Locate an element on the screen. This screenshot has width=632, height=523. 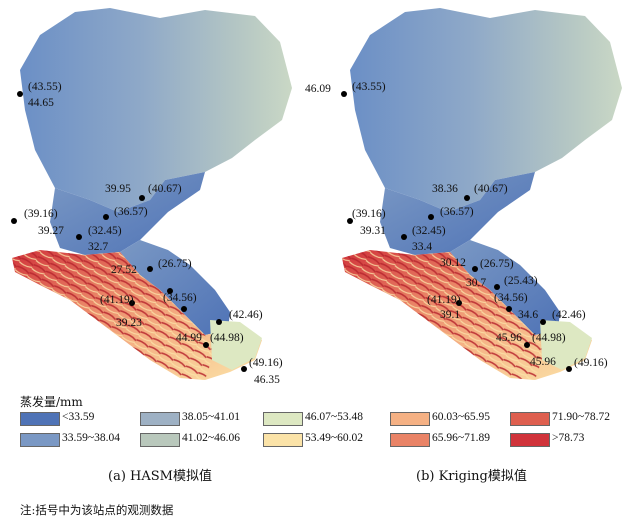
simulated-label: 39.95 is located at coordinates (118, 189).